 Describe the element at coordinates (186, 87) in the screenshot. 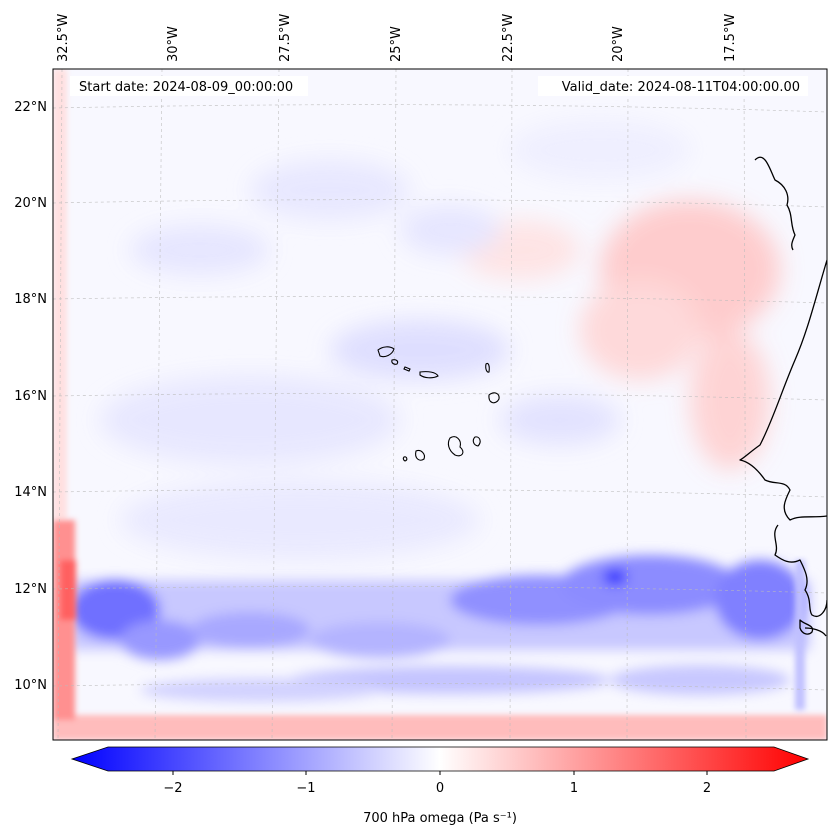

I see `start-date-label: Start date: 2024-08-09_00:00:00` at that location.